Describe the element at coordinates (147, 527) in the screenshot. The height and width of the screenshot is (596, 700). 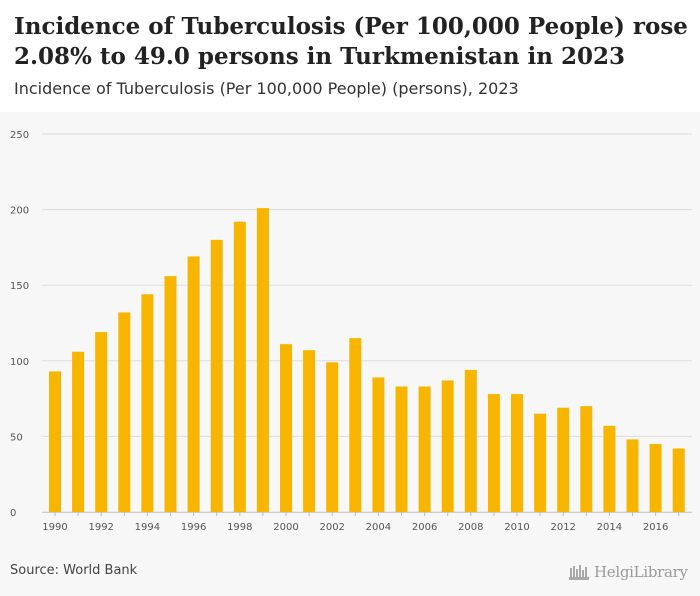
I see `x-tick-label: 1994` at that location.